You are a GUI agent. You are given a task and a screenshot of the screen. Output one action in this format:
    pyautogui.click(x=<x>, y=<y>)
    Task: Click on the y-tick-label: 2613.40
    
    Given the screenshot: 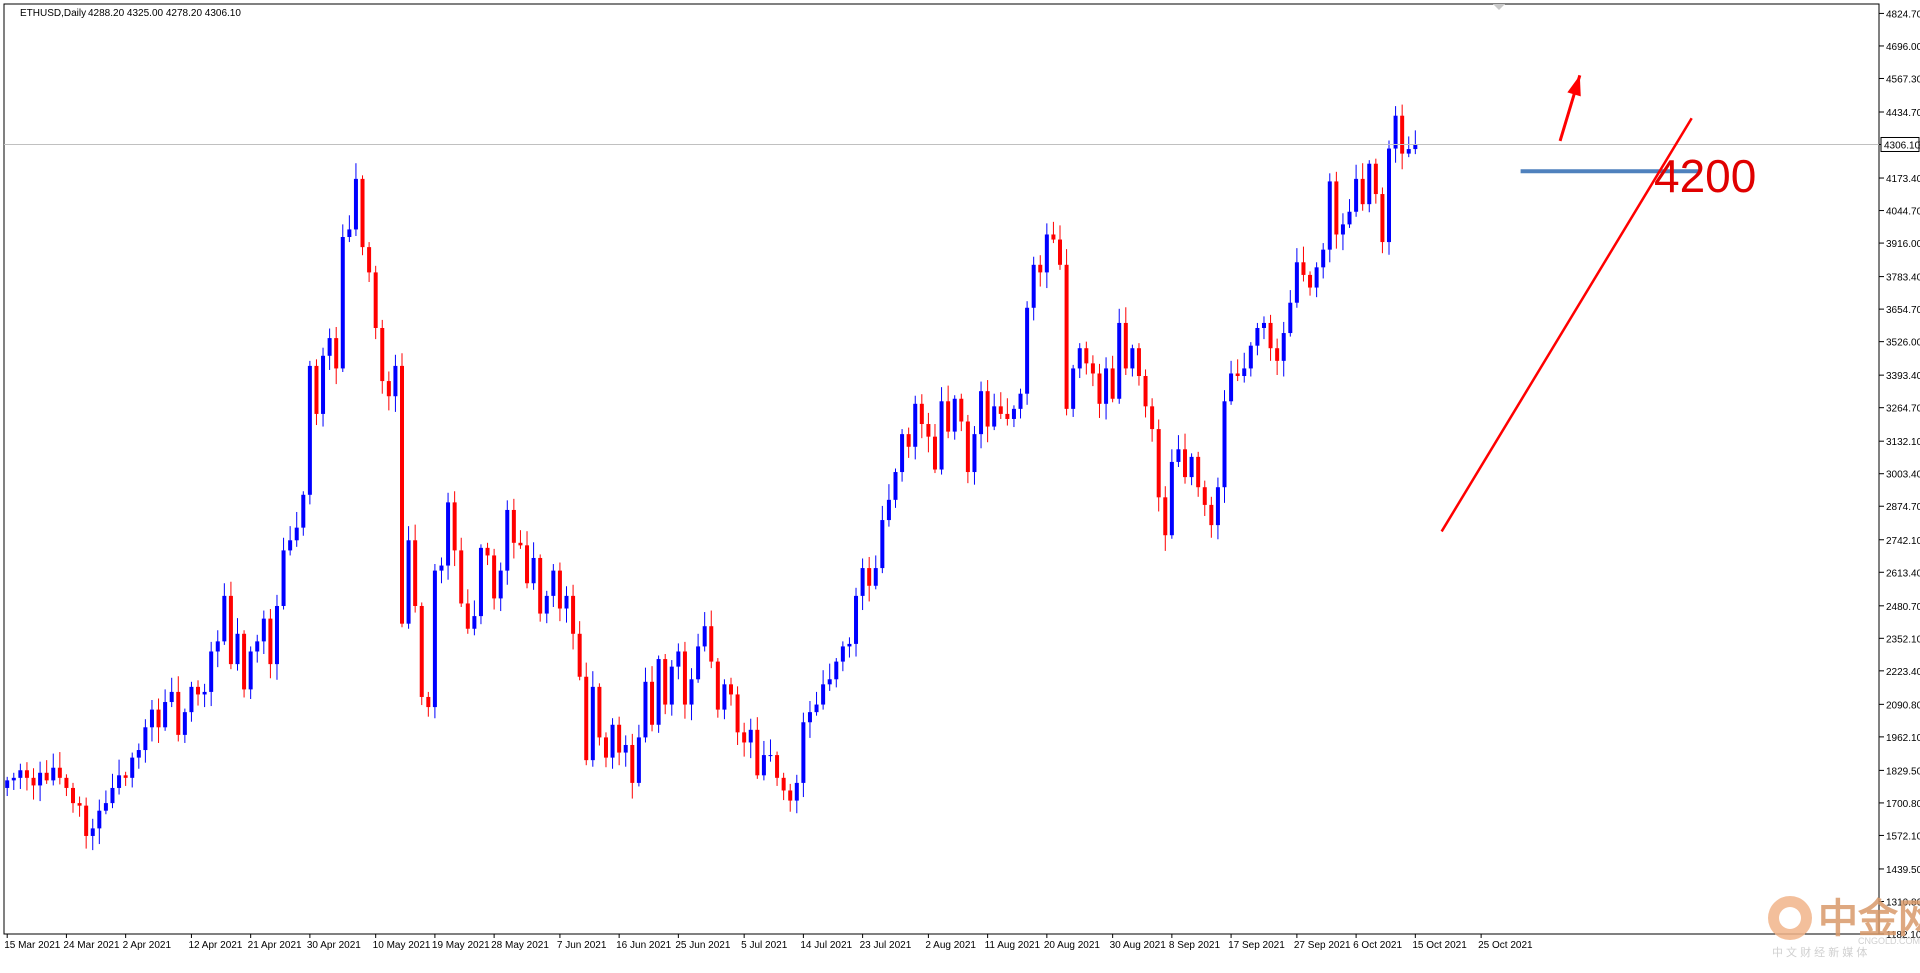 What is the action you would take?
    pyautogui.click(x=1903, y=573)
    